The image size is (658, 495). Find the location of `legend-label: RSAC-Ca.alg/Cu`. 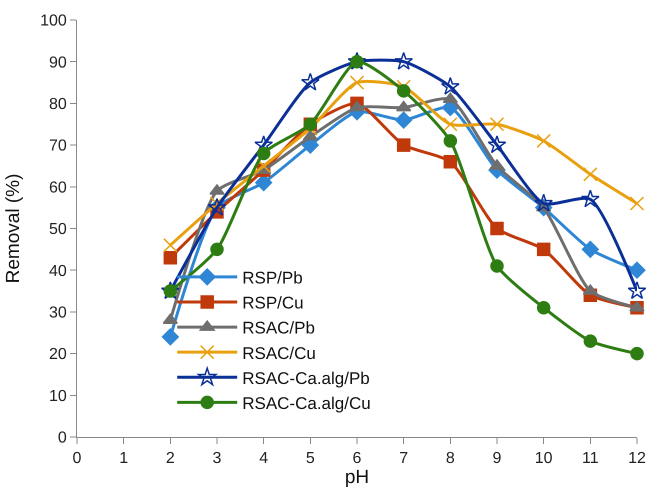

legend-label: RSAC-Ca.alg/Cu is located at coordinates (306, 403).